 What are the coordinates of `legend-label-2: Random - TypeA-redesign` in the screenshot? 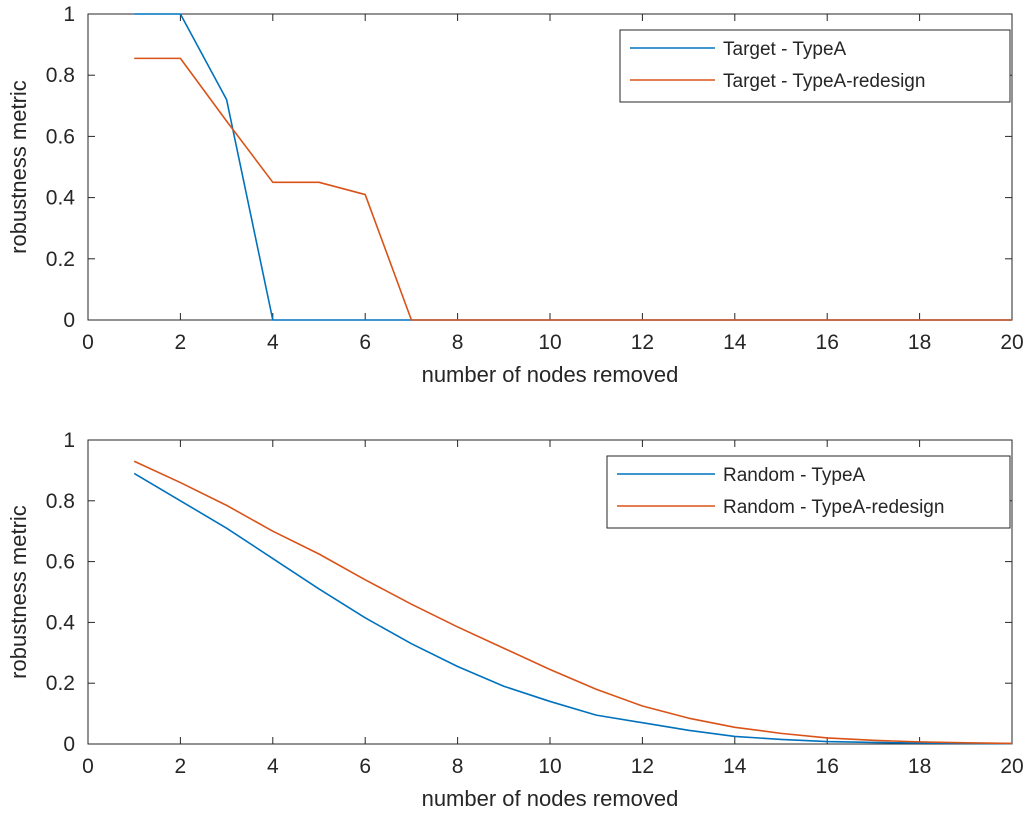 It's located at (833, 507).